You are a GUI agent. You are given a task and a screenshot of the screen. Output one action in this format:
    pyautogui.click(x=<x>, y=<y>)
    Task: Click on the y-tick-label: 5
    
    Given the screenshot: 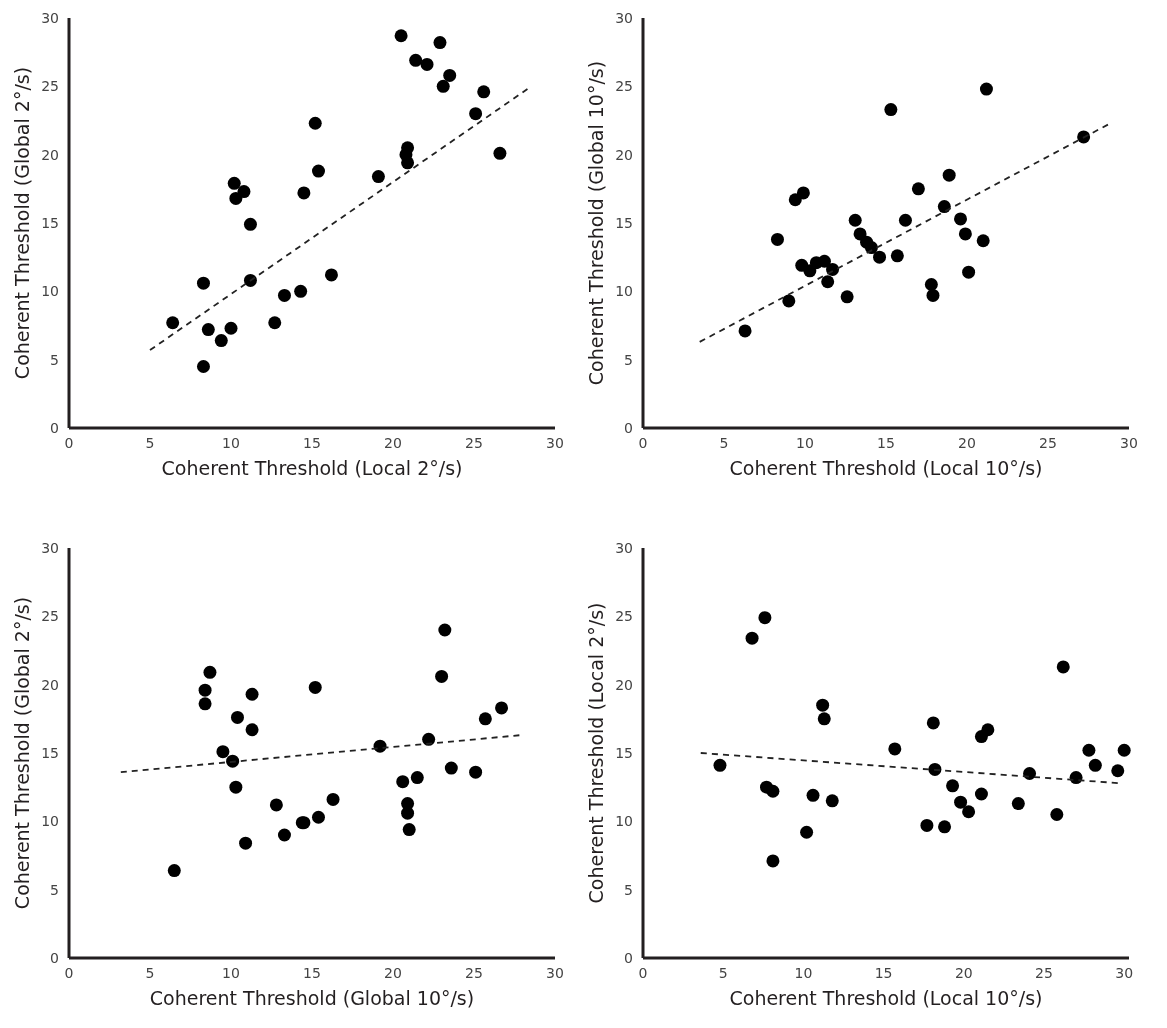 What is the action you would take?
    pyautogui.click(x=628, y=889)
    